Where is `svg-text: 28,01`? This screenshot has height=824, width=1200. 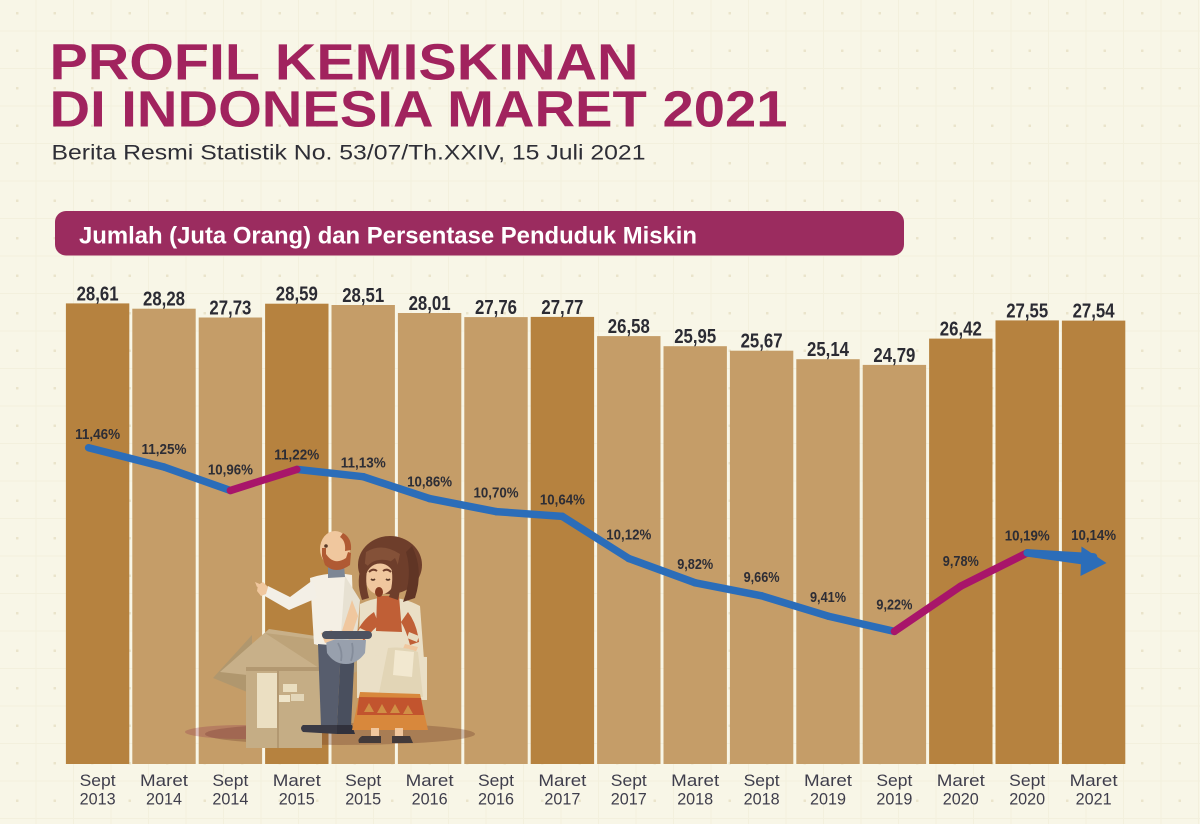 svg-text: 28,01 is located at coordinates (430, 304).